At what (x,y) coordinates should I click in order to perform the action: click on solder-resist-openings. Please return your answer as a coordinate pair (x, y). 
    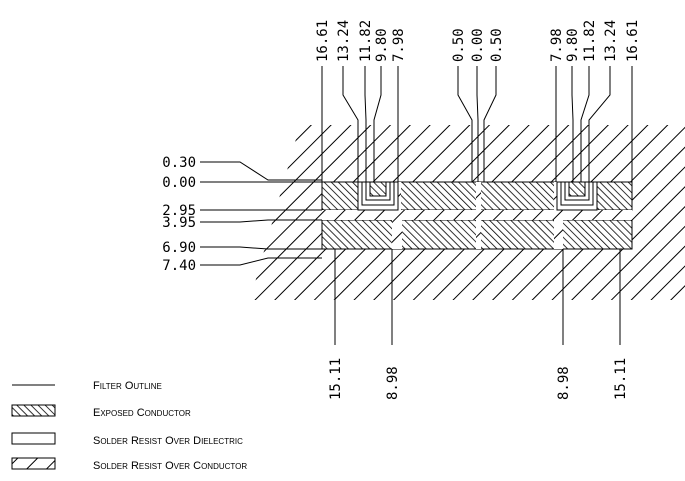
    Looking at the image, I should click on (477, 196).